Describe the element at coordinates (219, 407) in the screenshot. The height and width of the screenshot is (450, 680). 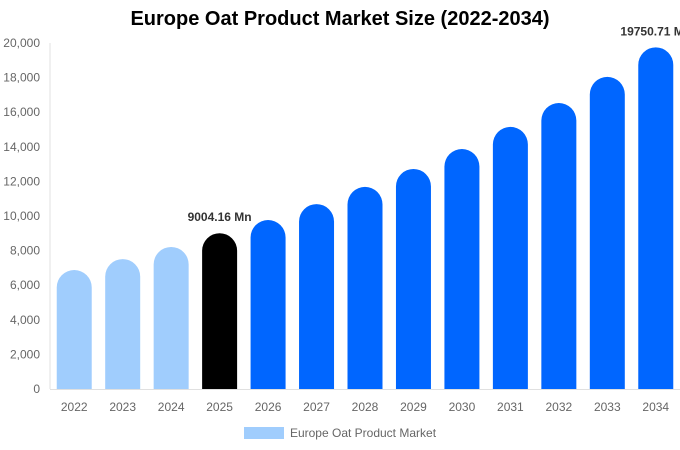
I see `x-tick-label: 2025` at that location.